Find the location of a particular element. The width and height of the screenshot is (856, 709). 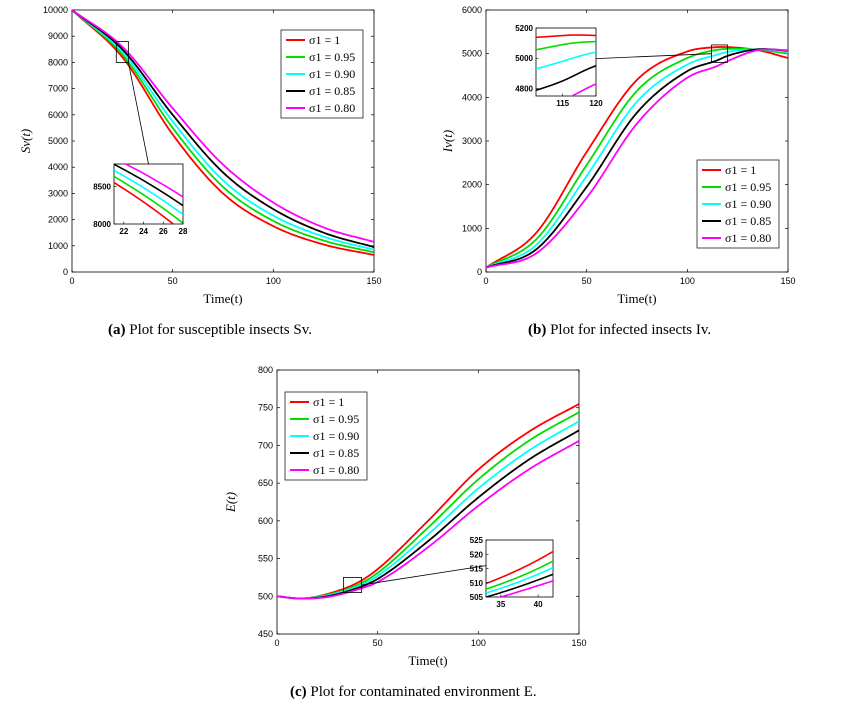

y-axis-label: Sv(t) is located at coordinates (25, 141).